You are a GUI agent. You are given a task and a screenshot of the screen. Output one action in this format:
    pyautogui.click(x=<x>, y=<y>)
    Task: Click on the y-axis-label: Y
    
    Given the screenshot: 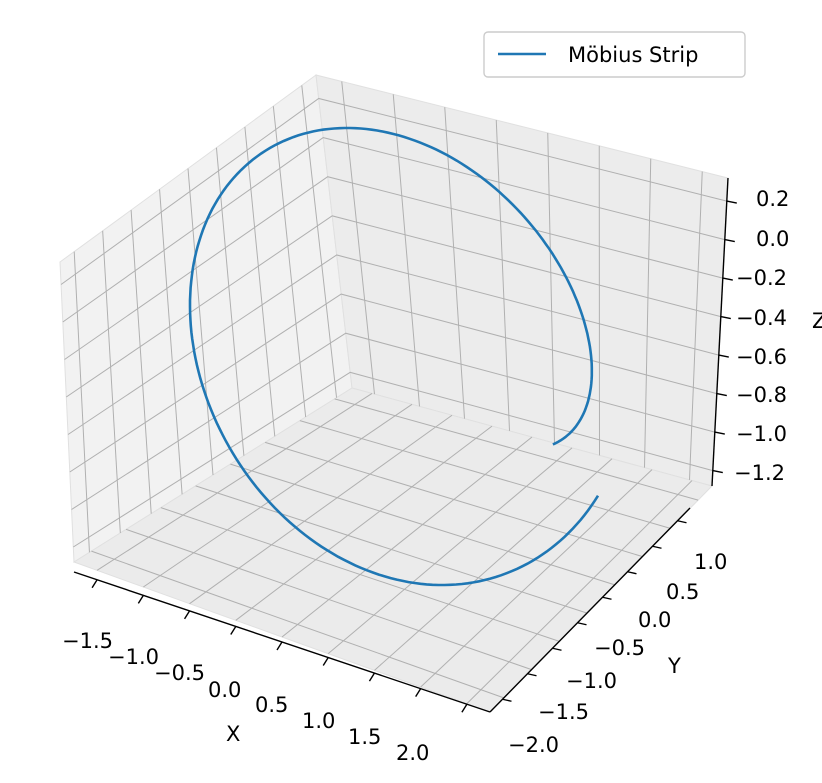 What is the action you would take?
    pyautogui.click(x=674, y=666)
    